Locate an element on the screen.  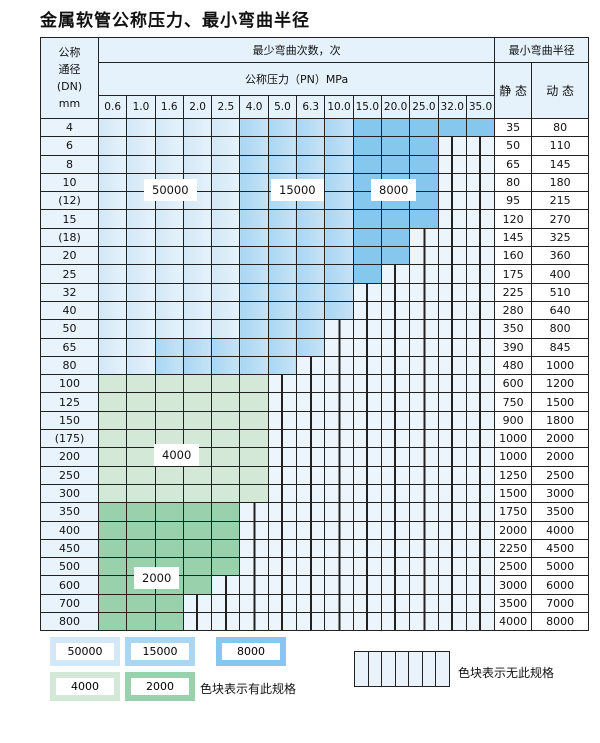
pressure-col-header: 1.6 is located at coordinates (169, 107).